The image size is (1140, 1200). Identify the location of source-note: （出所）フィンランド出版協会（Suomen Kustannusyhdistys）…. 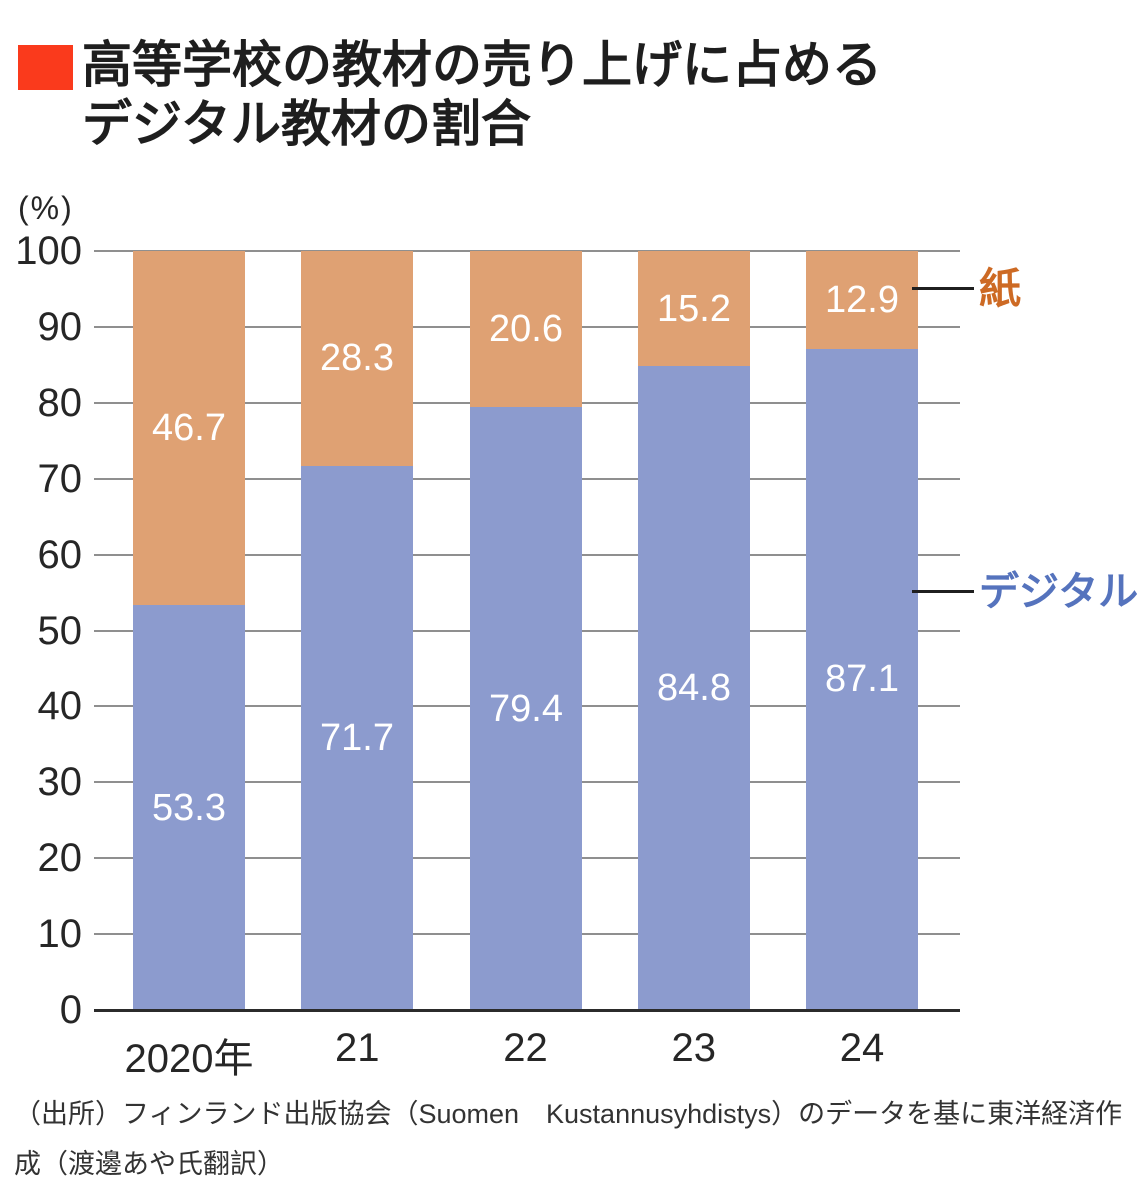
(568, 1139).